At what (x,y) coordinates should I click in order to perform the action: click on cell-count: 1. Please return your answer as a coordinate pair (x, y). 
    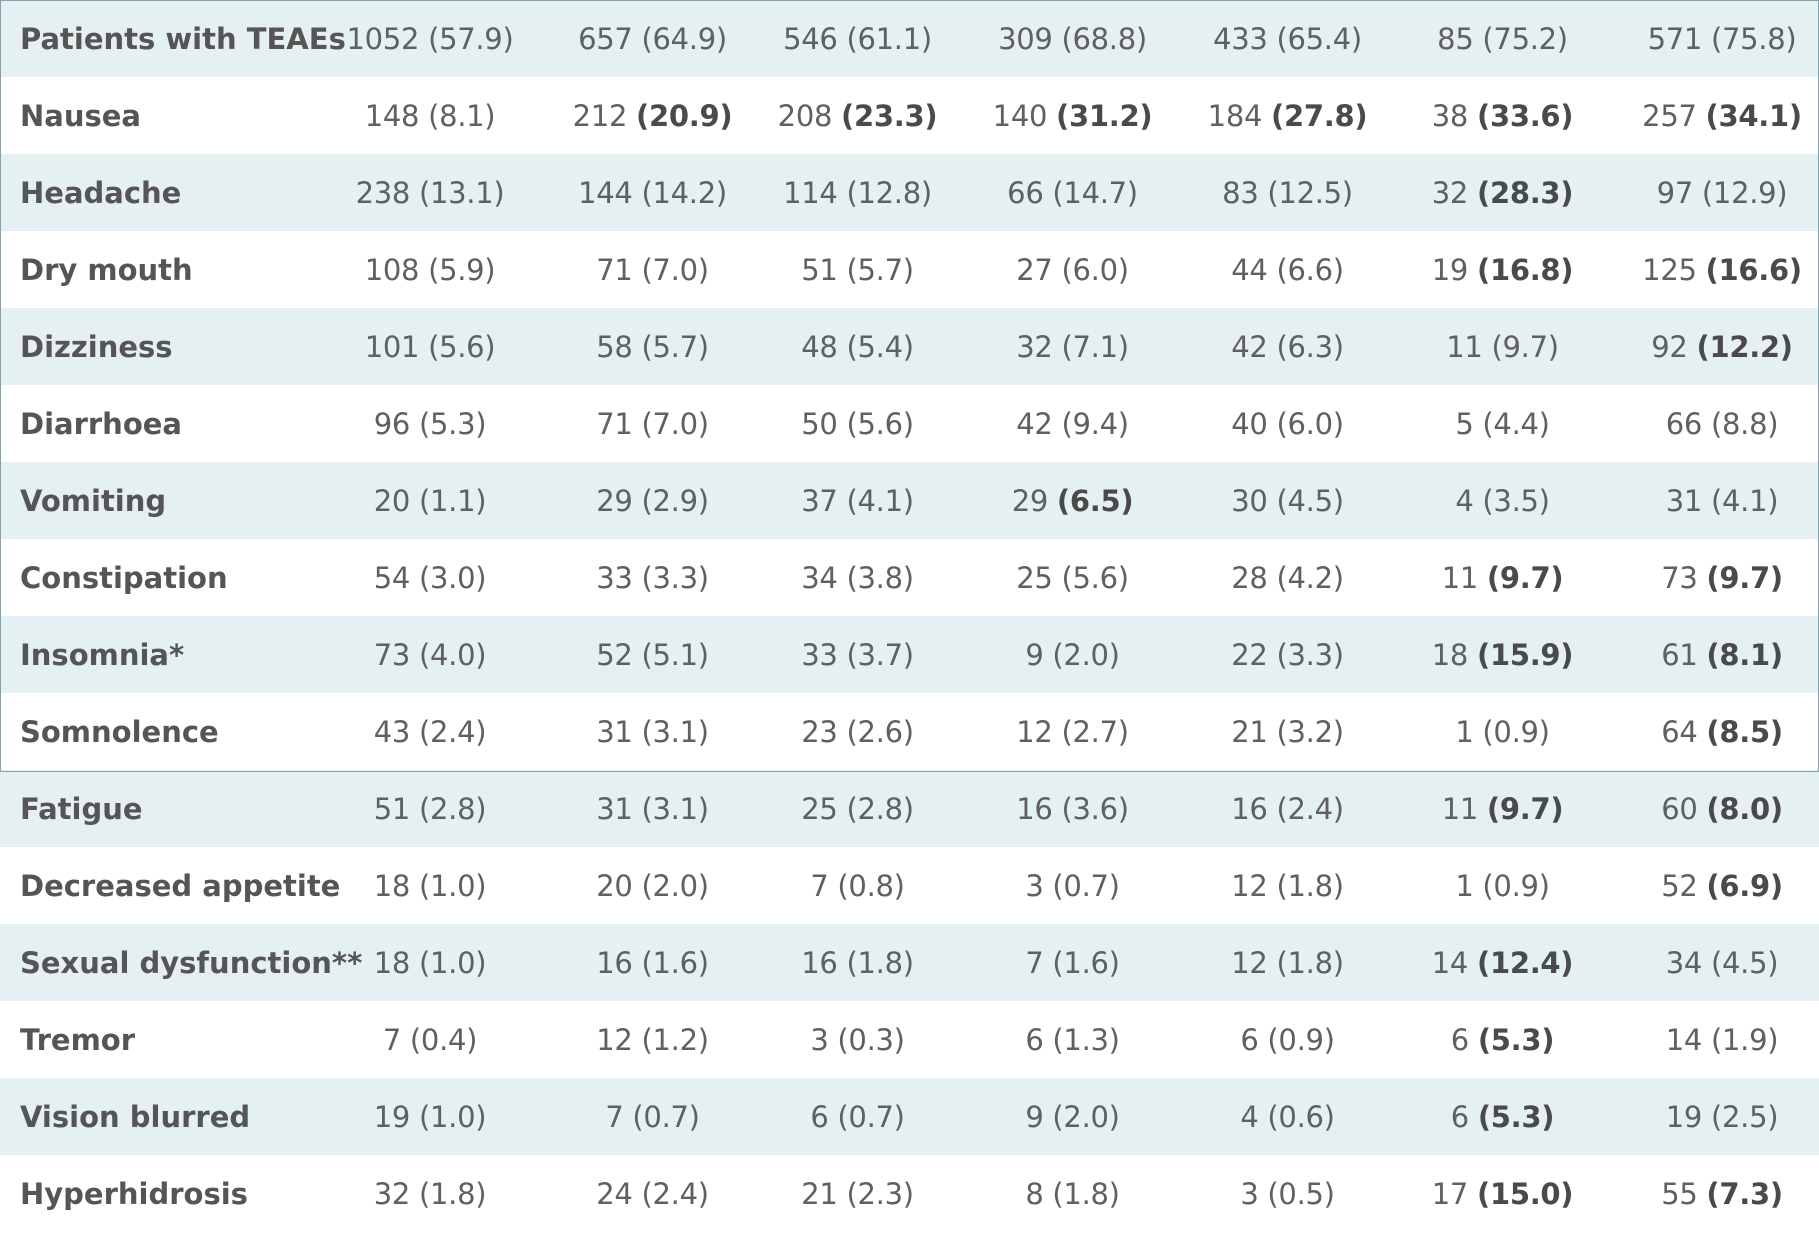
    Looking at the image, I should click on (1464, 885).